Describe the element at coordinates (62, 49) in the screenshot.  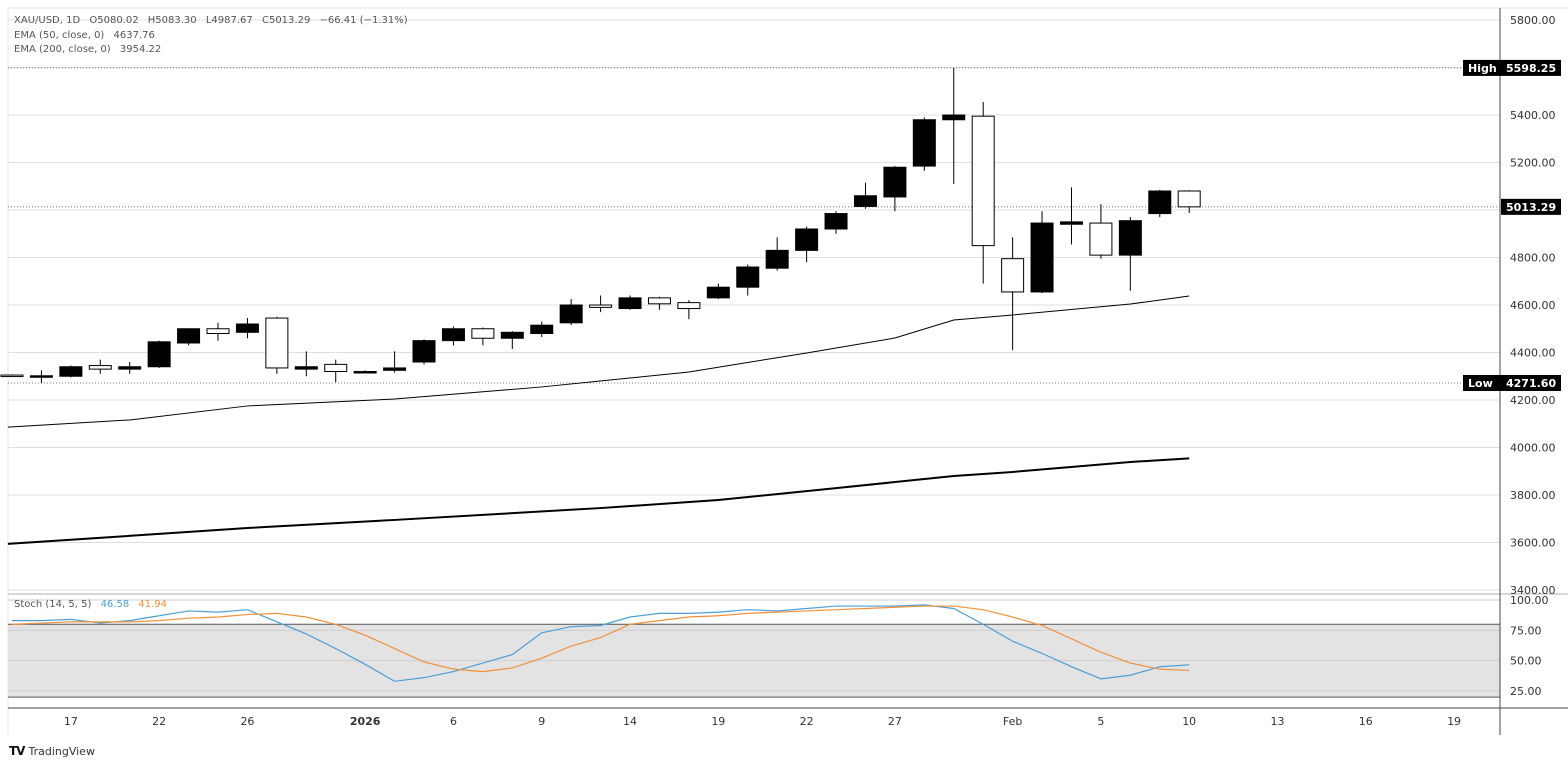
I see `ema200-label: EMA (200, close, 0)` at that location.